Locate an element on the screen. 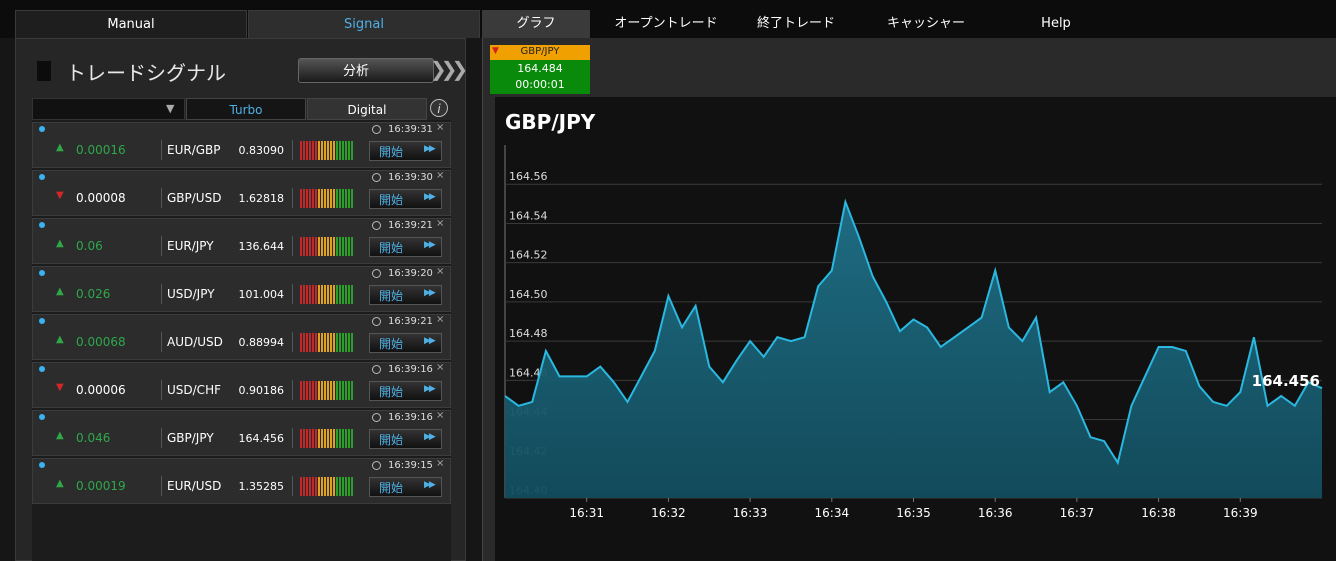 This screenshot has height=561, width=1336. signal-change: 0.00019 is located at coordinates (101, 486).